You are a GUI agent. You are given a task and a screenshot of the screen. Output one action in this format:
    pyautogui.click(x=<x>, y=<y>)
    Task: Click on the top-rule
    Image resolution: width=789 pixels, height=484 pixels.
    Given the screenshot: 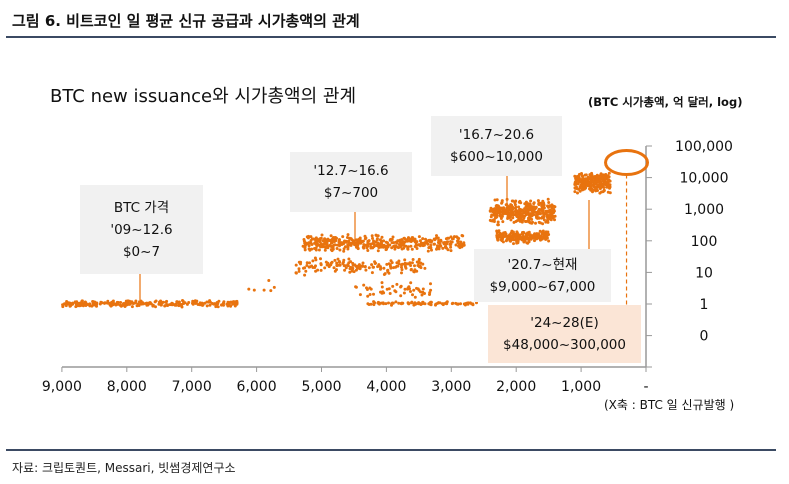 What is the action you would take?
    pyautogui.click(x=391, y=37)
    